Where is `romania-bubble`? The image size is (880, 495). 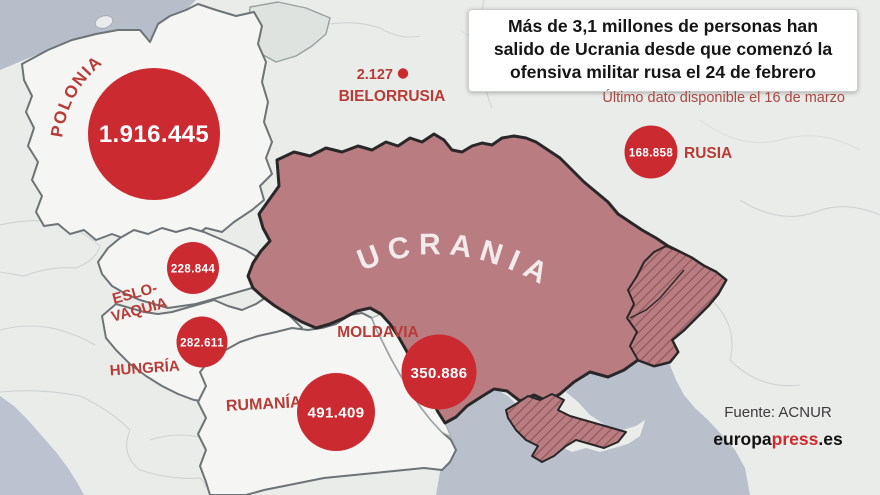 romania-bubble is located at coordinates (336, 412).